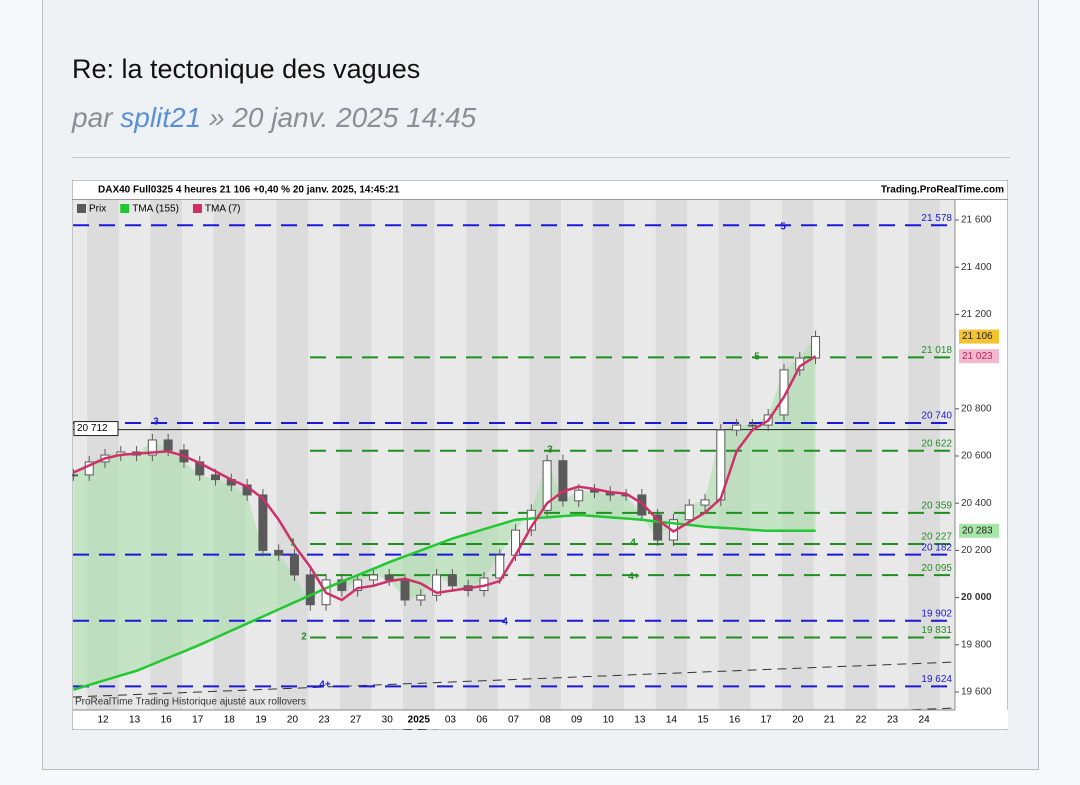 Image resolution: width=1080 pixels, height=785 pixels. Describe the element at coordinates (893, 720) in the screenshot. I see `x-tick-label: 23` at that location.